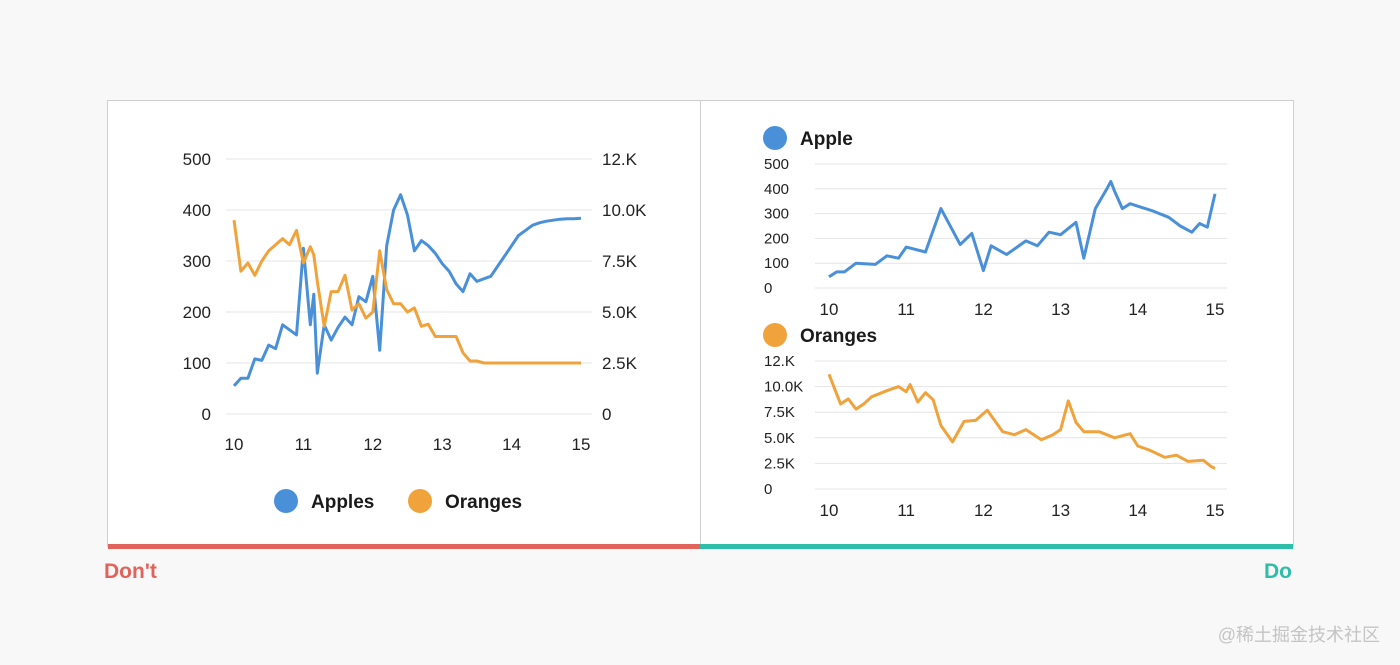  I want to click on y-tick-label: 300, so click(776, 214).